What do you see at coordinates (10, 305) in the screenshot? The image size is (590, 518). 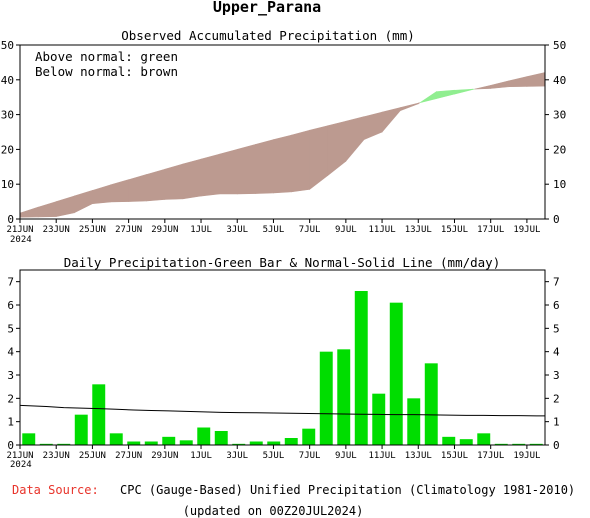 I see `y-tick-label-left: 6` at bounding box center [10, 305].